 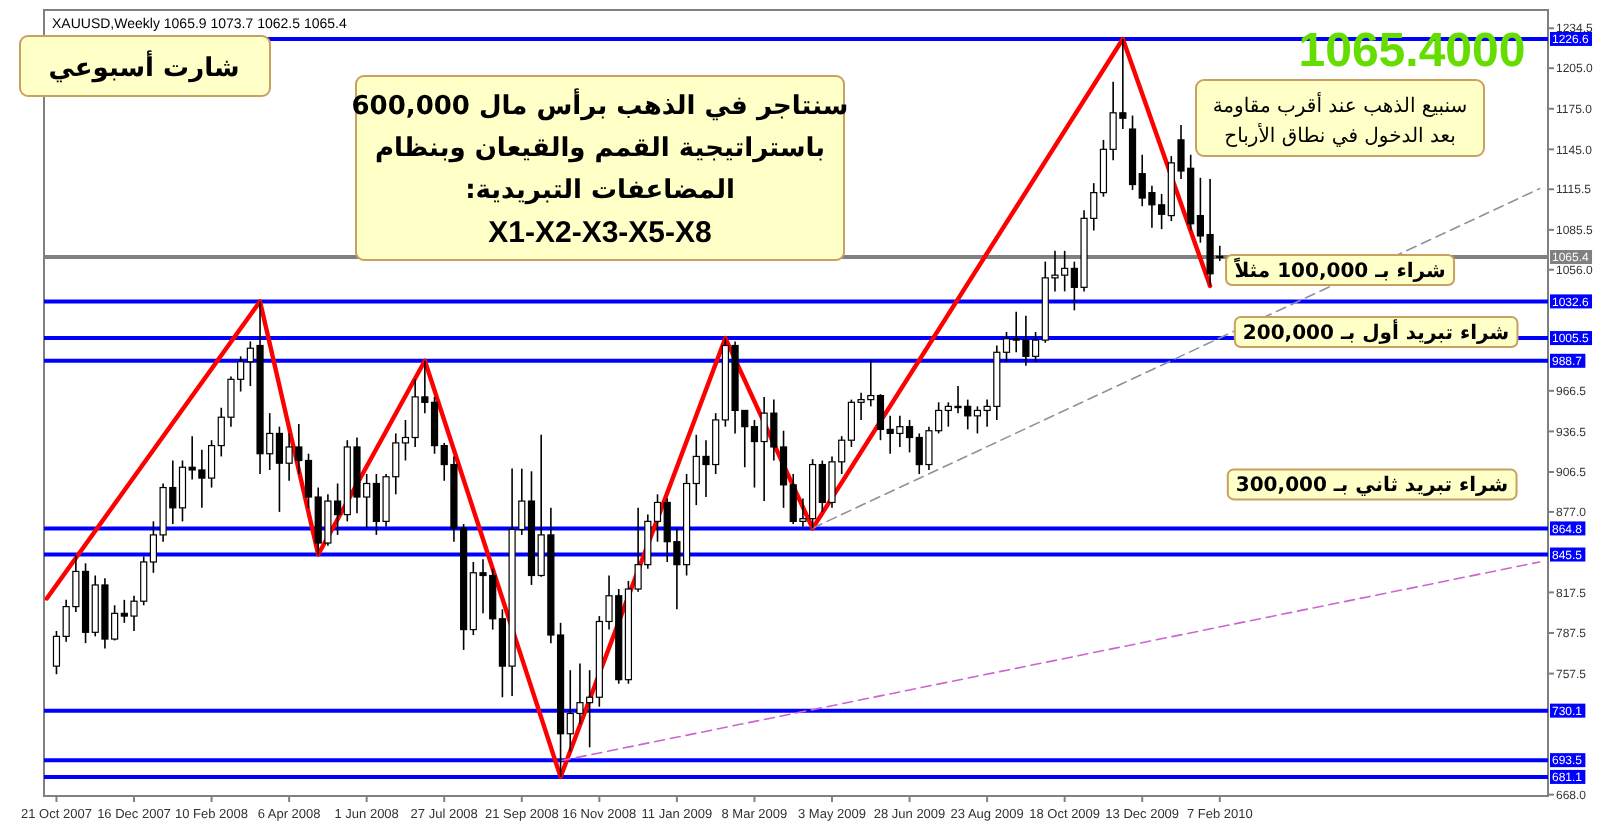 What do you see at coordinates (1340, 105) in the screenshot?
I see `annotation: سنبيع الذهب عند أقرب مقاومة` at bounding box center [1340, 105].